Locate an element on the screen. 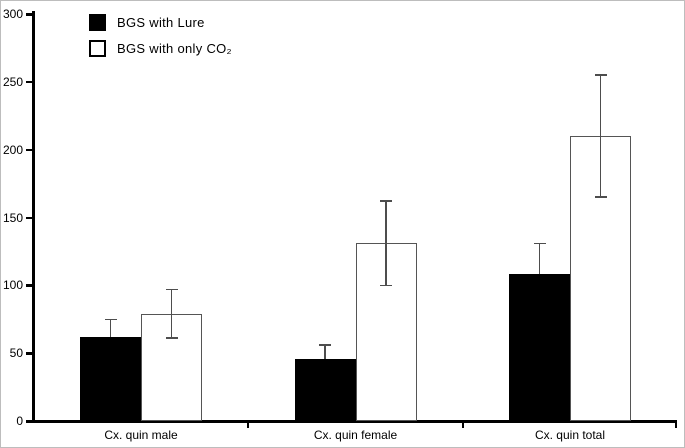 Image resolution: width=685 pixels, height=448 pixels. legend-label: BGS with only CO₂ is located at coordinates (174, 48).